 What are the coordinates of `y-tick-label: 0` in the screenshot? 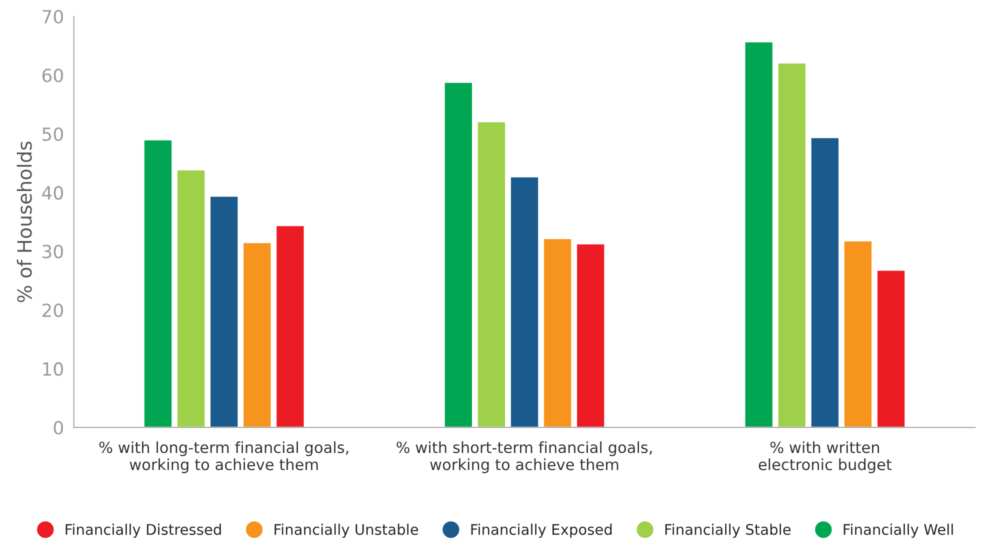 It's located at (58, 427).